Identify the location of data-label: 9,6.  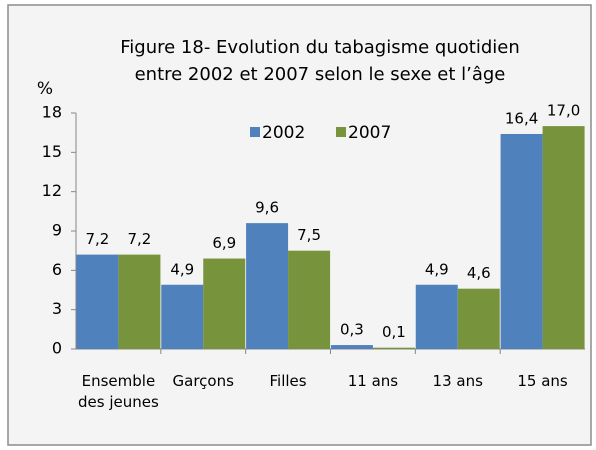
(267, 208).